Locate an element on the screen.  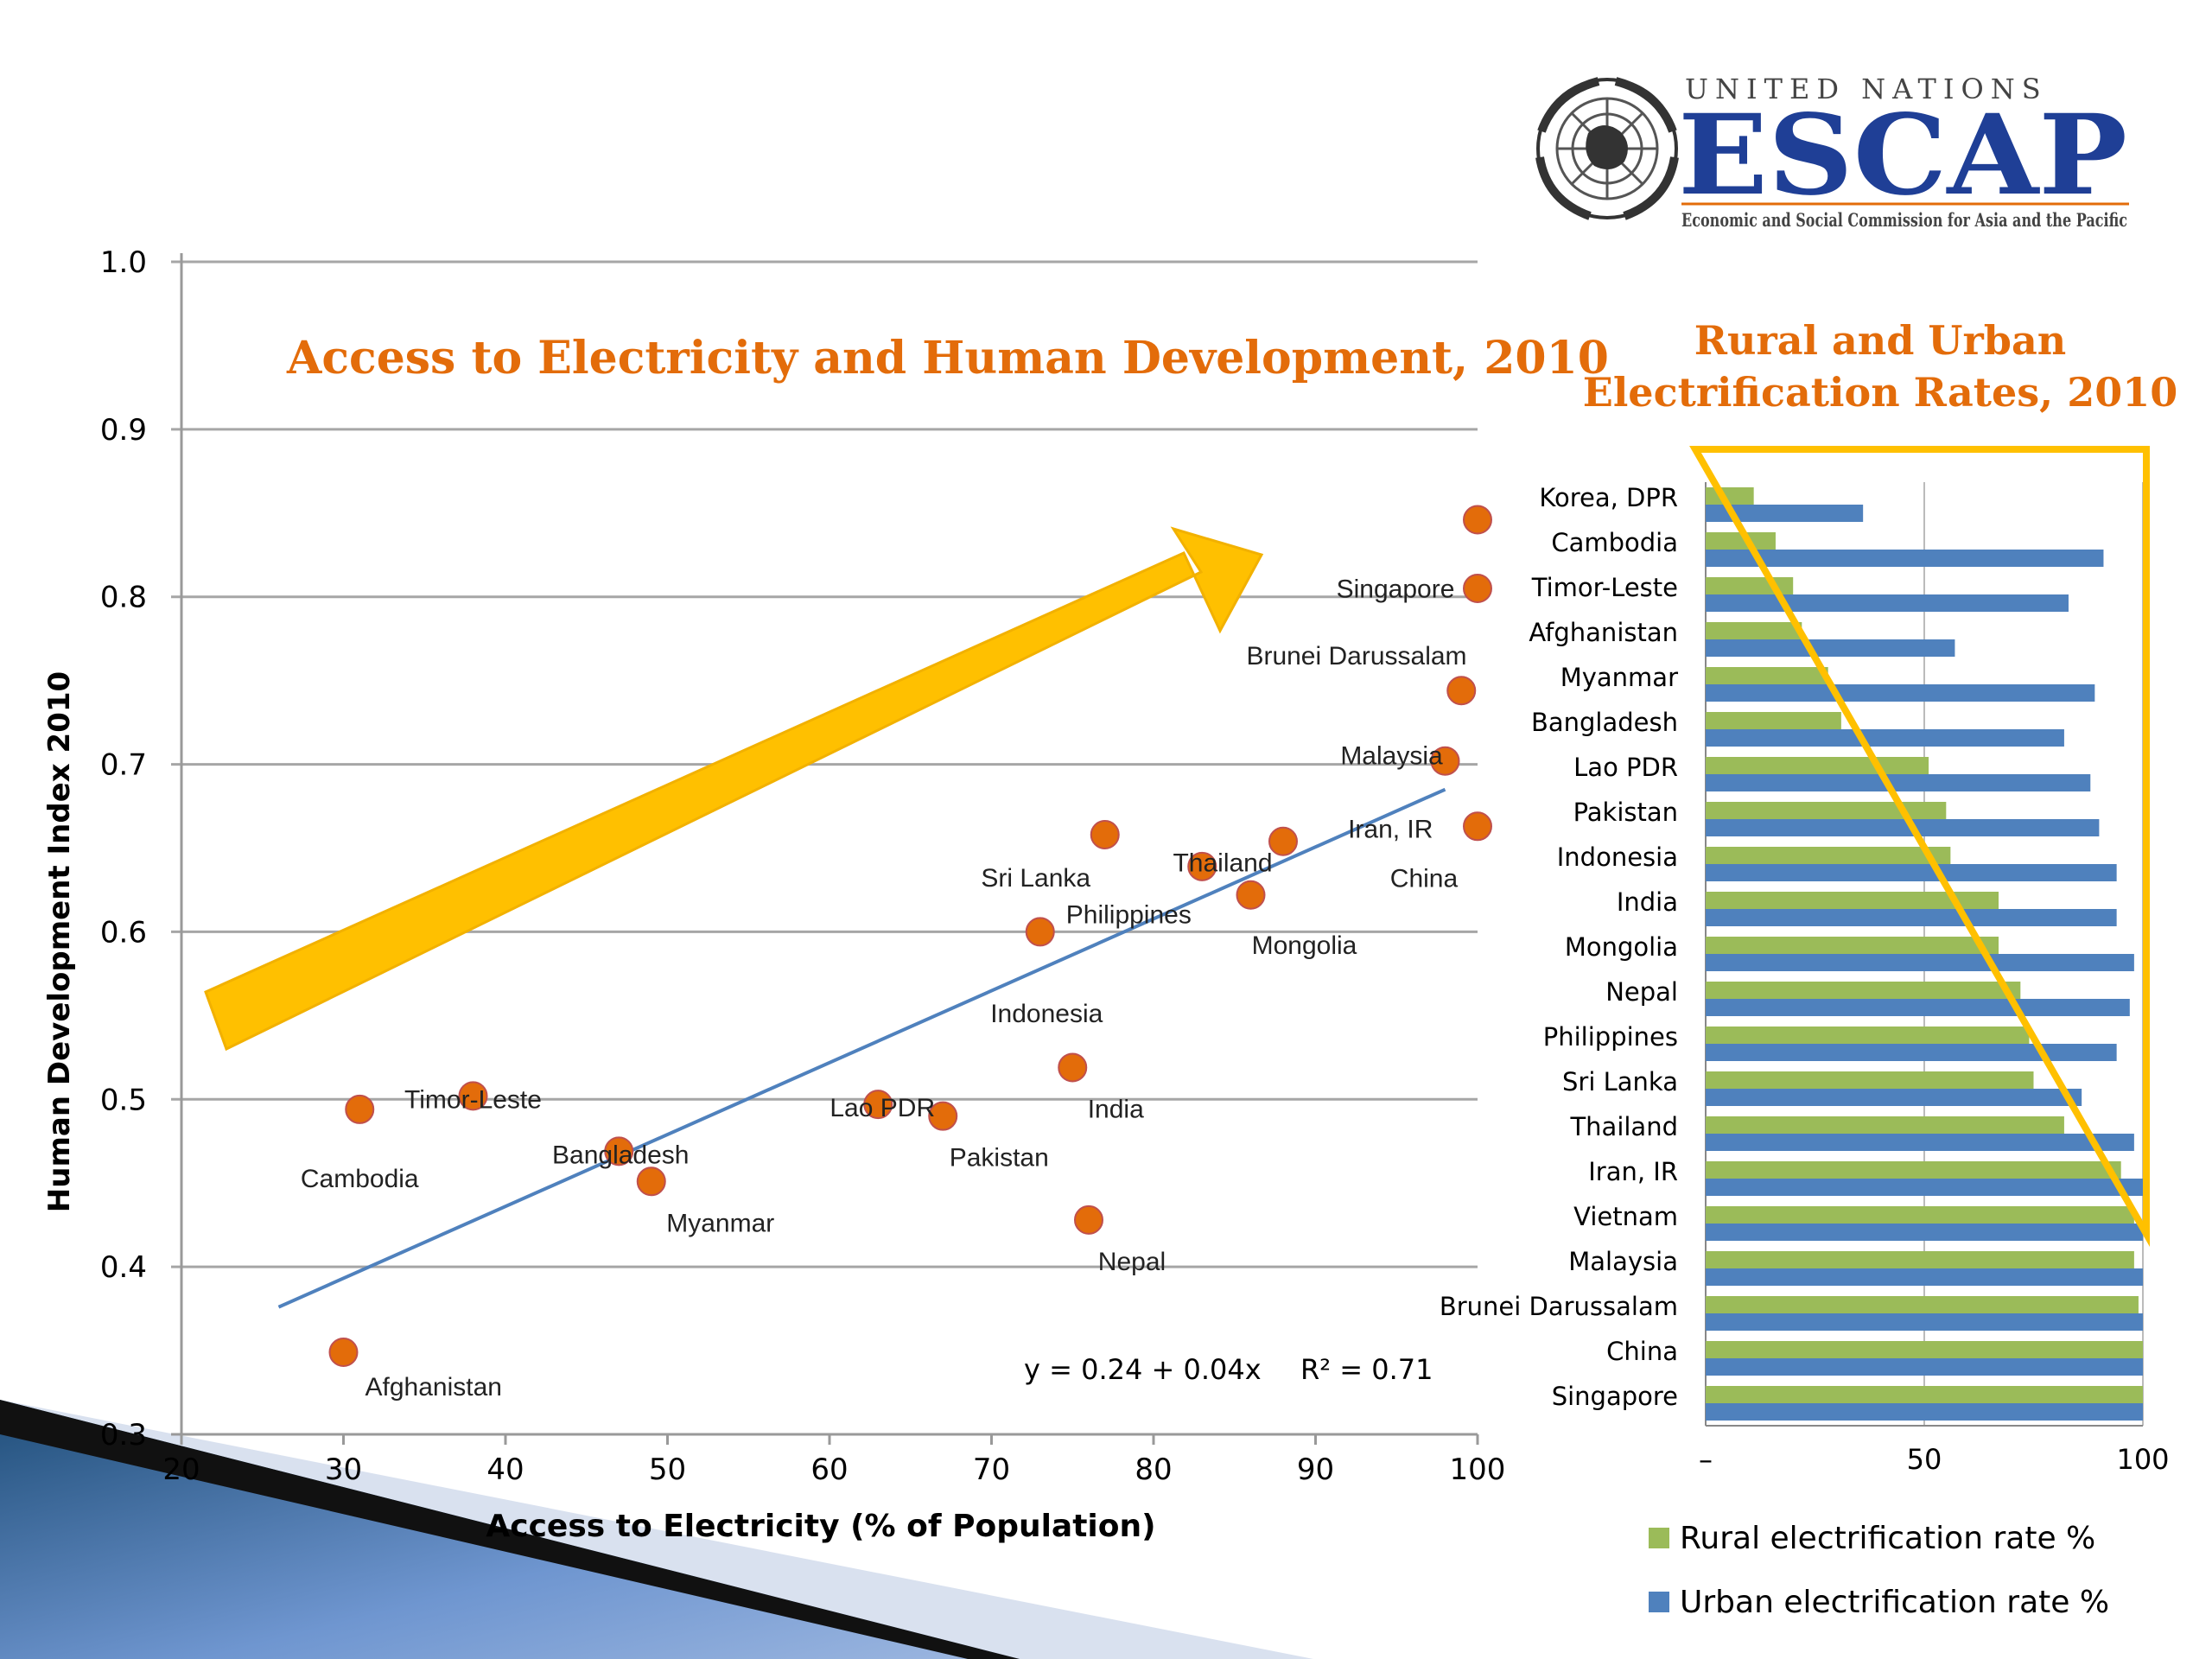
point-label: Timor-Leste is located at coordinates (473, 1099).